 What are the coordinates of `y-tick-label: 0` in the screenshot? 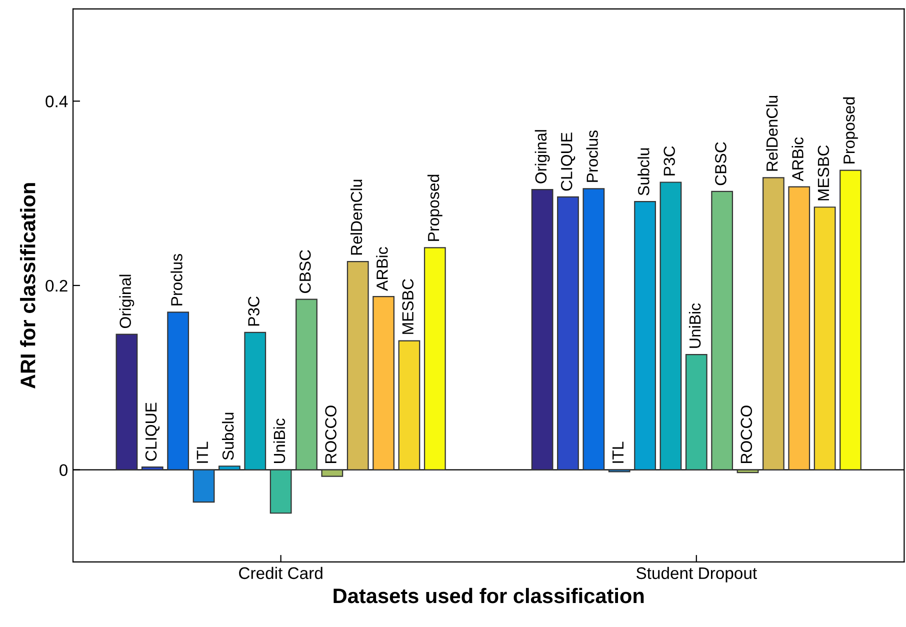 It's located at (64, 470).